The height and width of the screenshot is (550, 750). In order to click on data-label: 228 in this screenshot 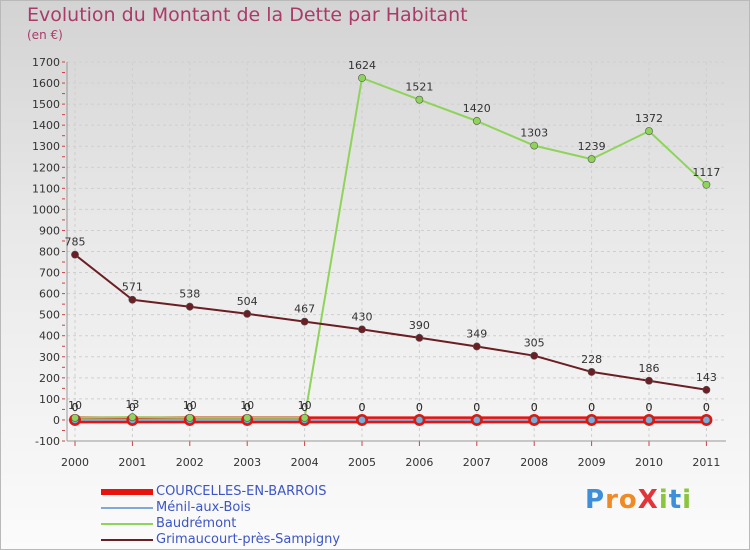, I will do `click(591, 359)`.